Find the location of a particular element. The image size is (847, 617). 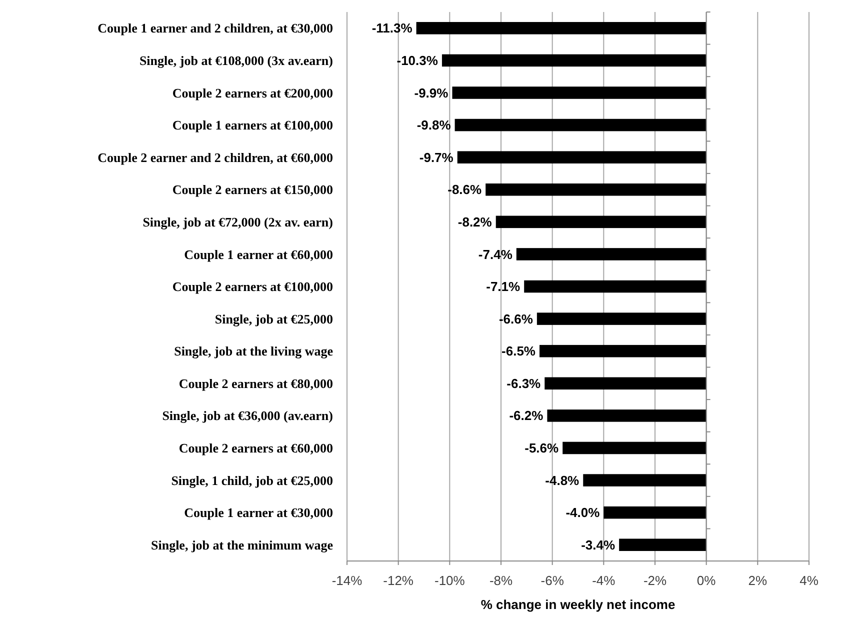

y-tick-label: Couple 2 earners at €60,000 is located at coordinates (255, 448).